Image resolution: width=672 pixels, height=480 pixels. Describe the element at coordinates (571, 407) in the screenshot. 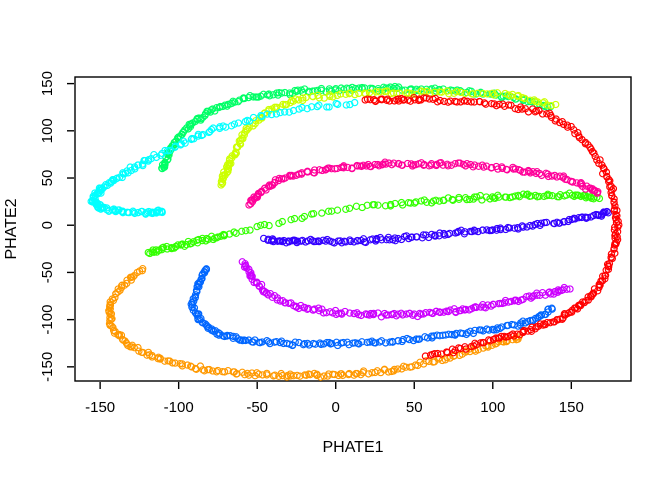

I see `x-tick-label: 150` at that location.